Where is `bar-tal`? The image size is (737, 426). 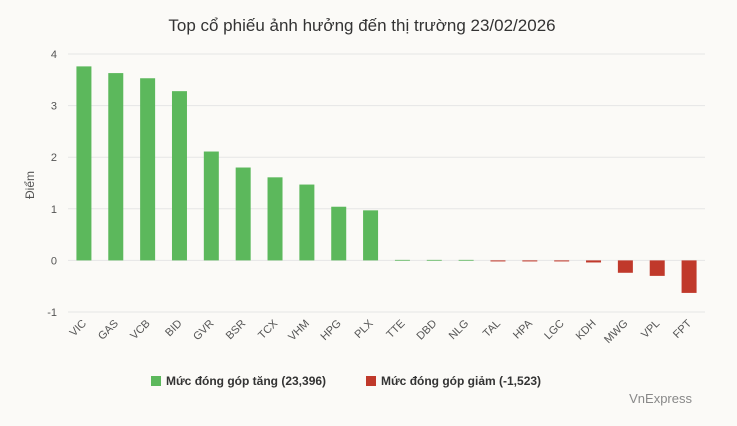 bar-tal is located at coordinates (498, 261).